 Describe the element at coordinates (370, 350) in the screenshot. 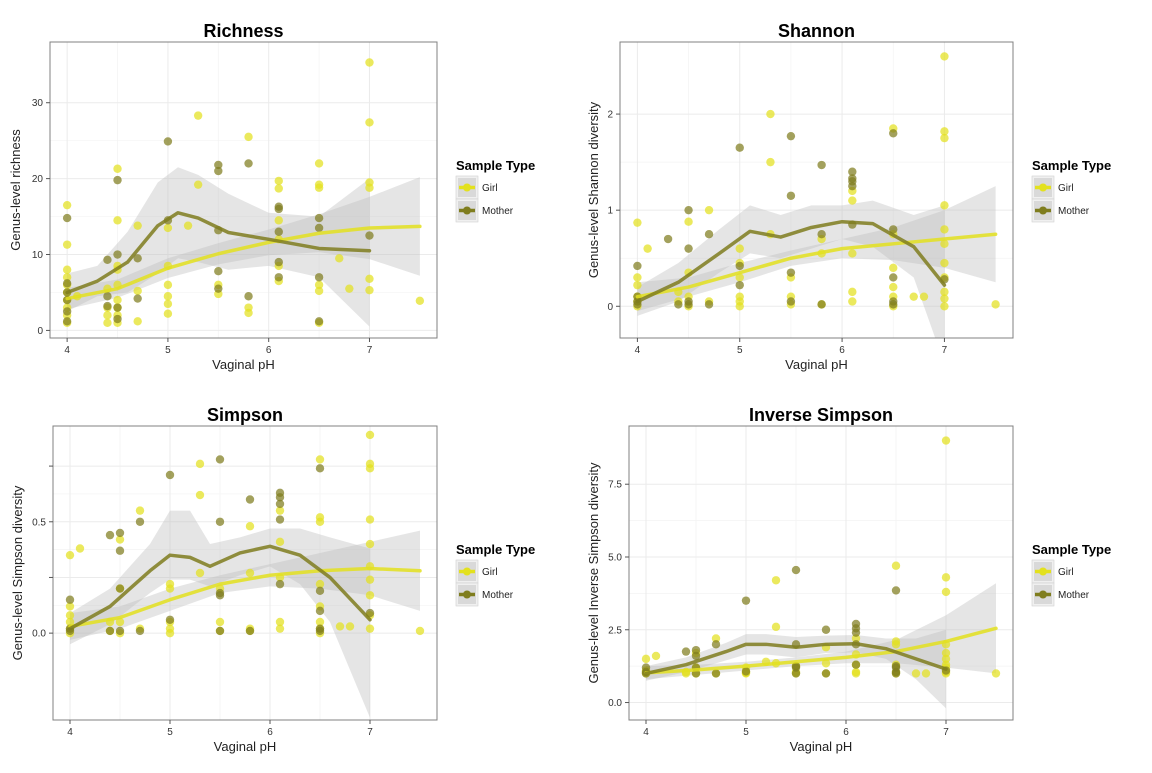

I see `x-tick-label: 7` at that location.